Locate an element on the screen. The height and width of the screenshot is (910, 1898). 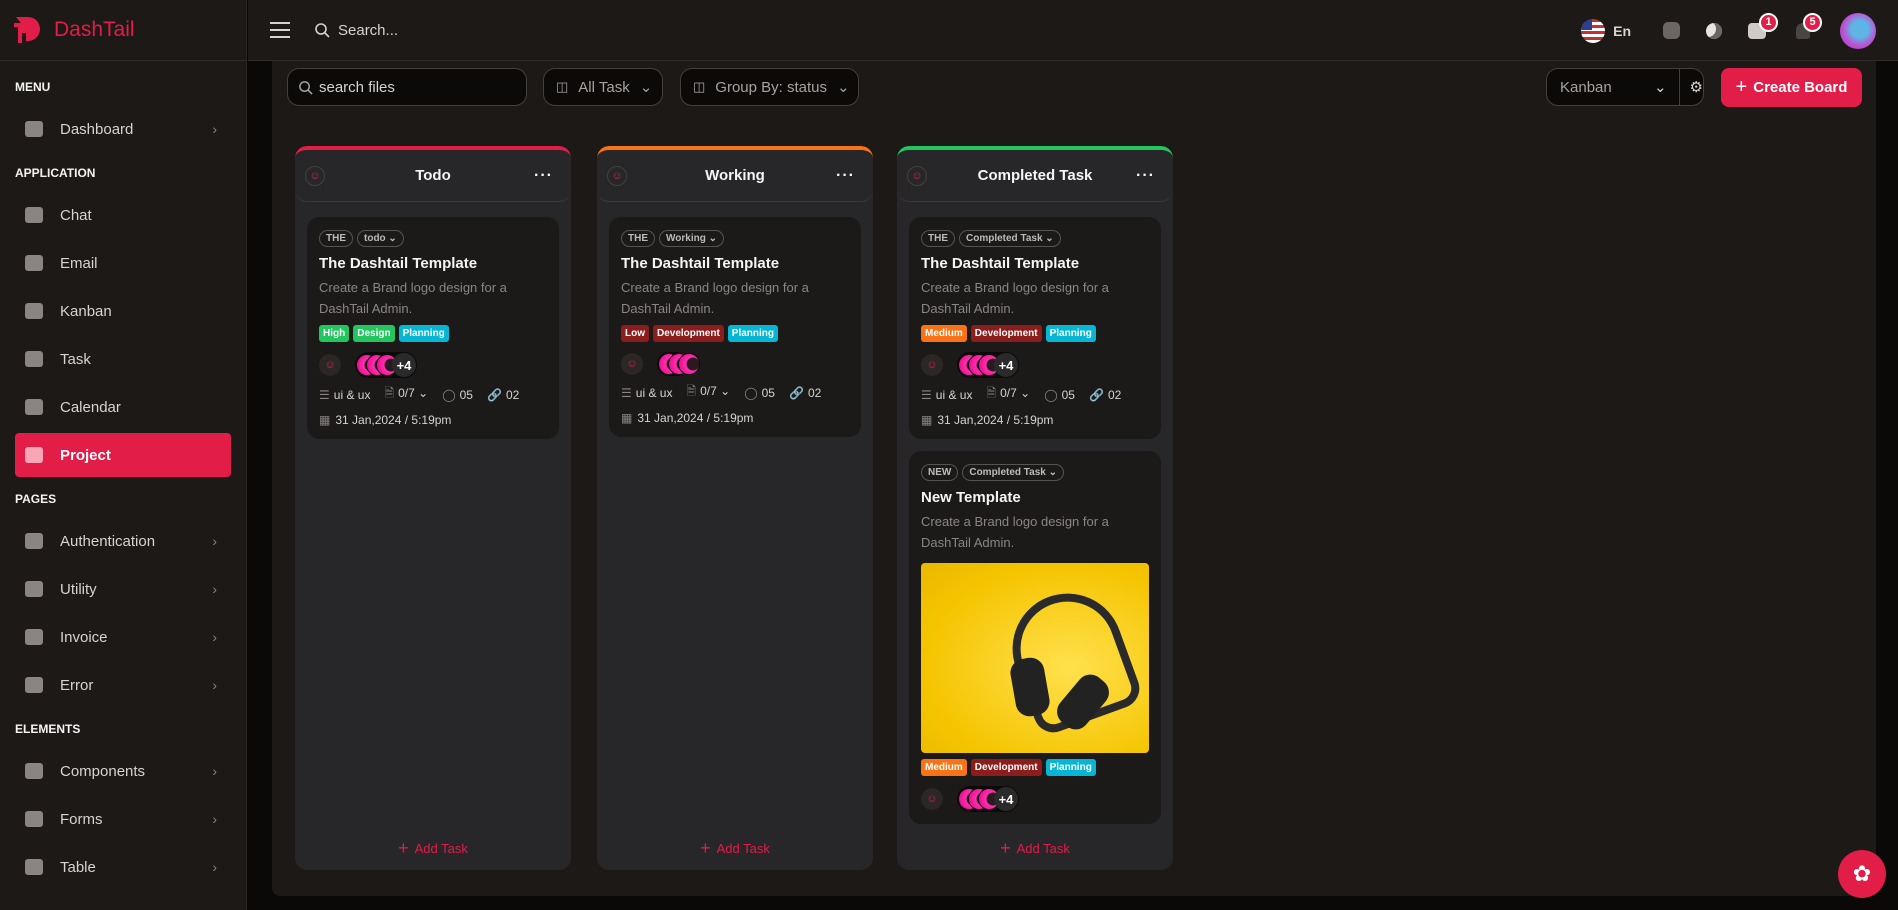
sidebar-item-label: Components is located at coordinates (103, 771).